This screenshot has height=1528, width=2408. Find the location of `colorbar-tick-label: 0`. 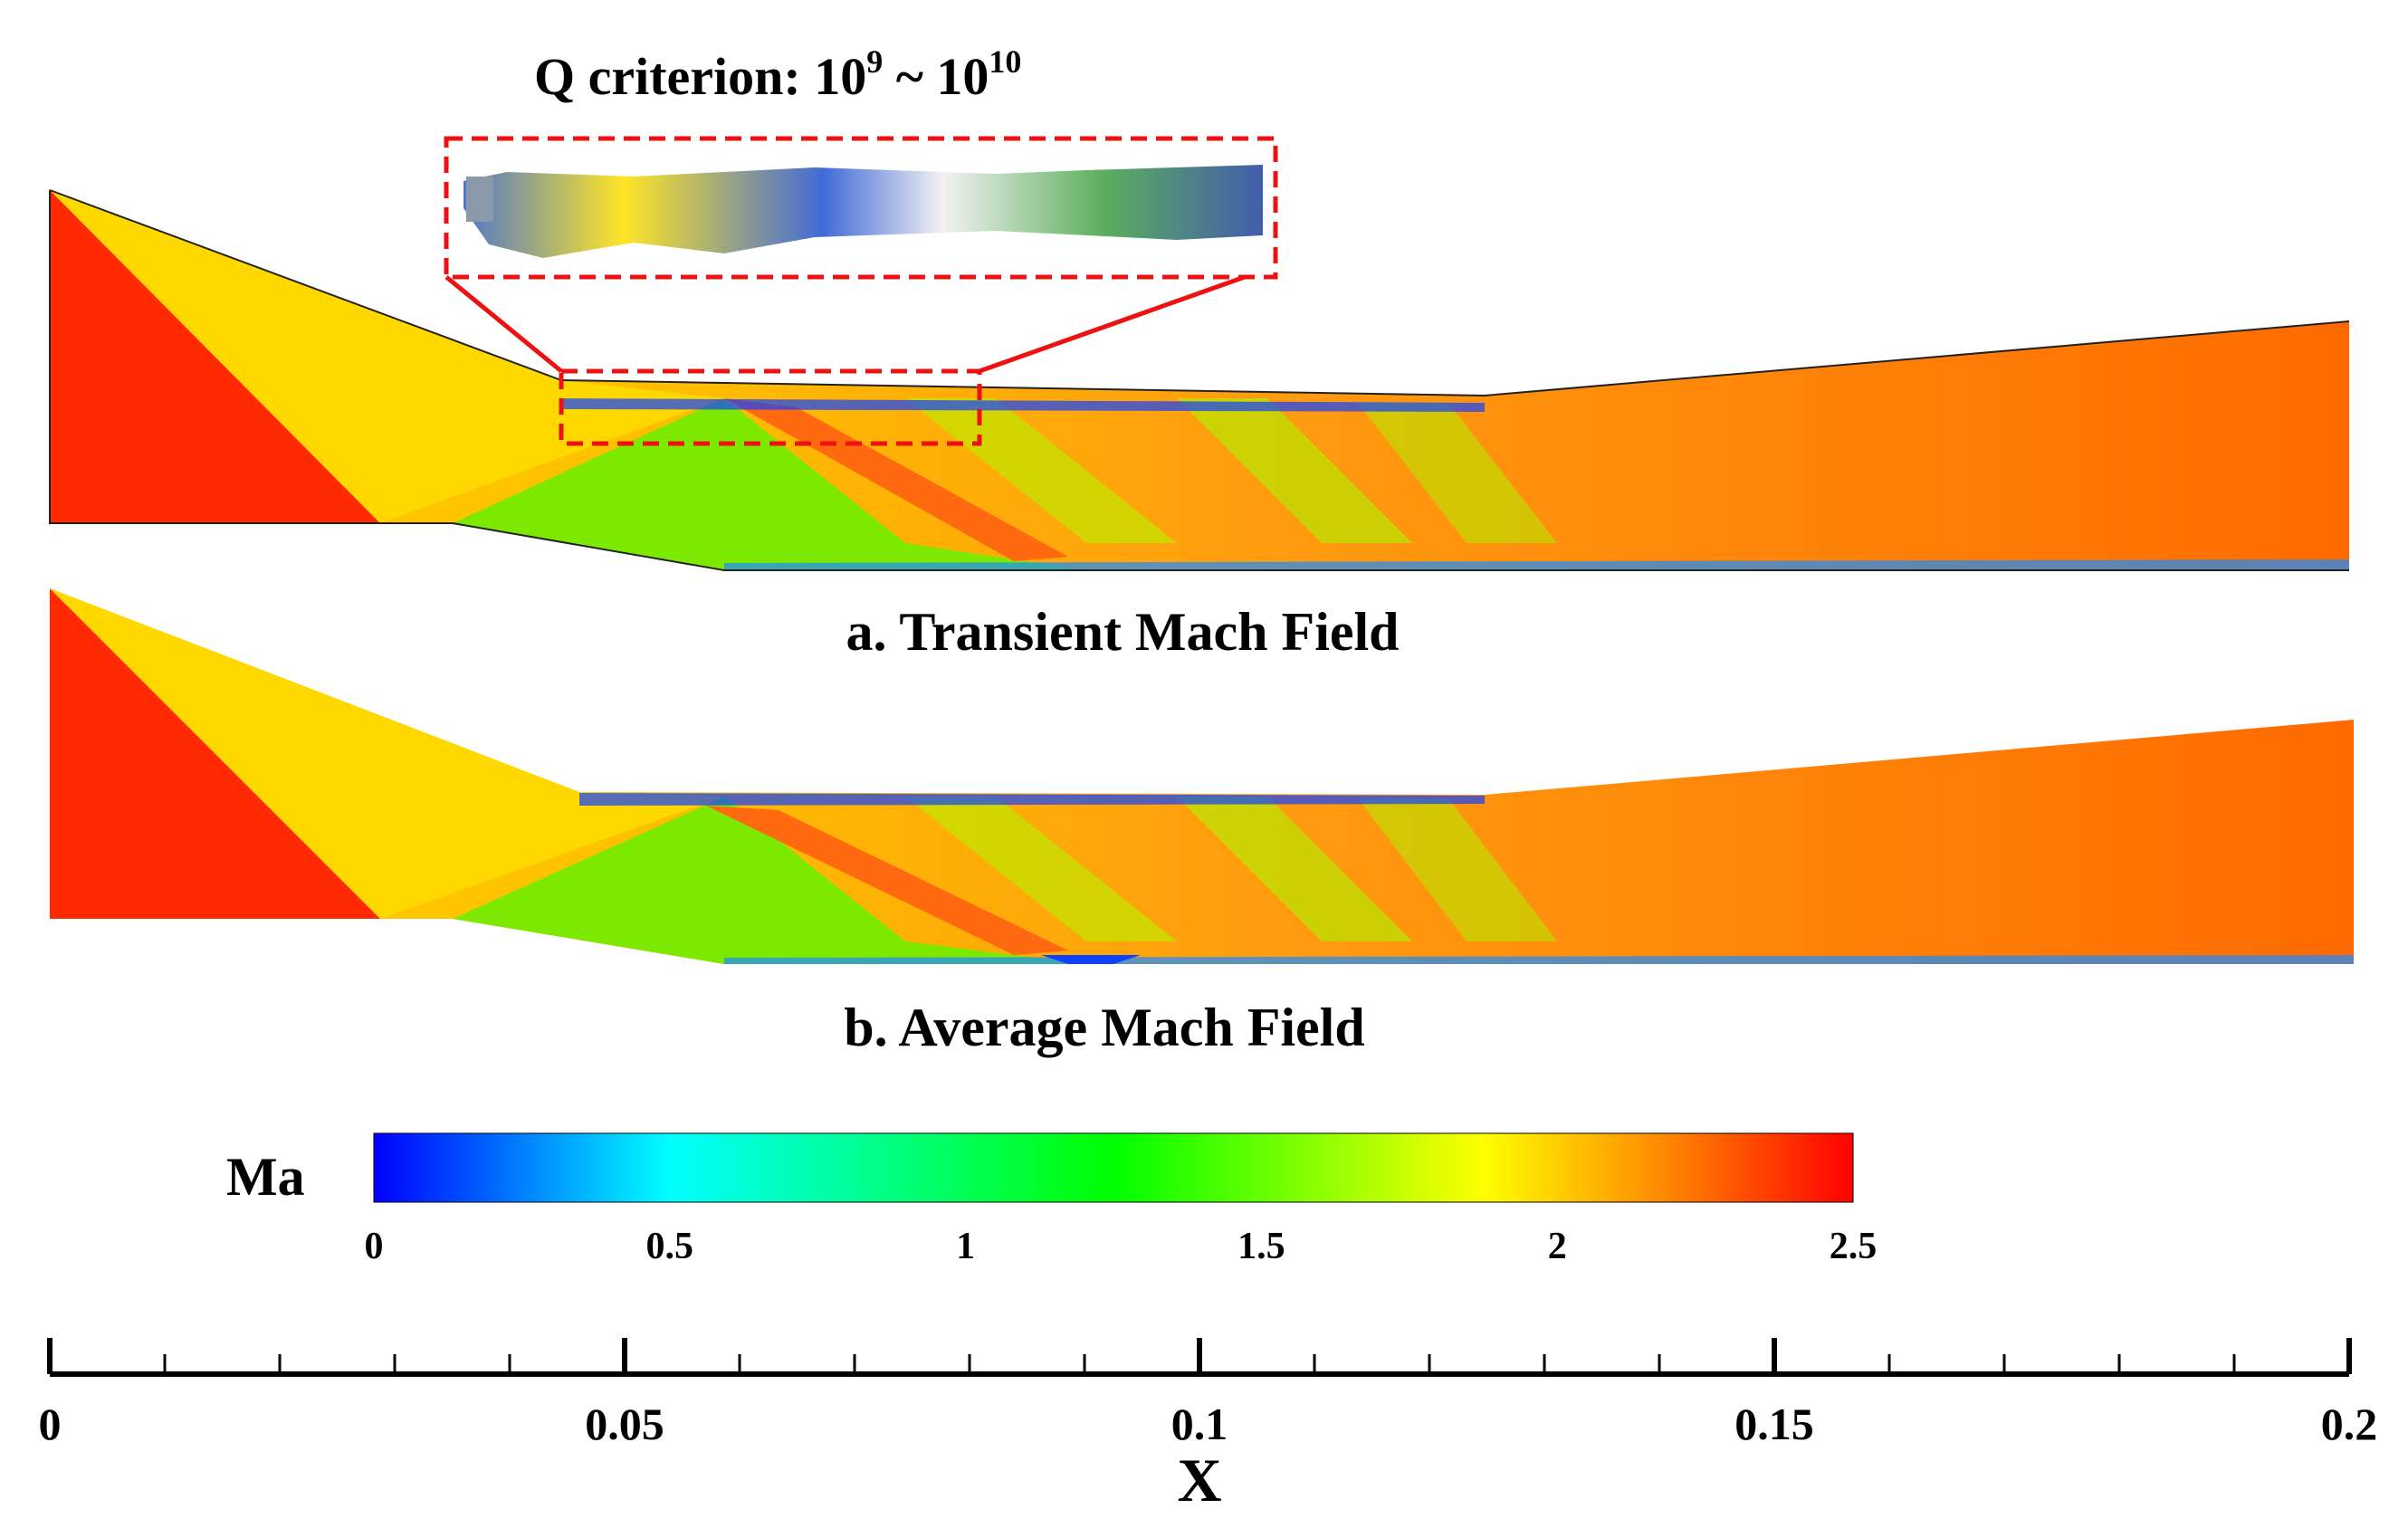

colorbar-tick-label: 0 is located at coordinates (374, 1247).